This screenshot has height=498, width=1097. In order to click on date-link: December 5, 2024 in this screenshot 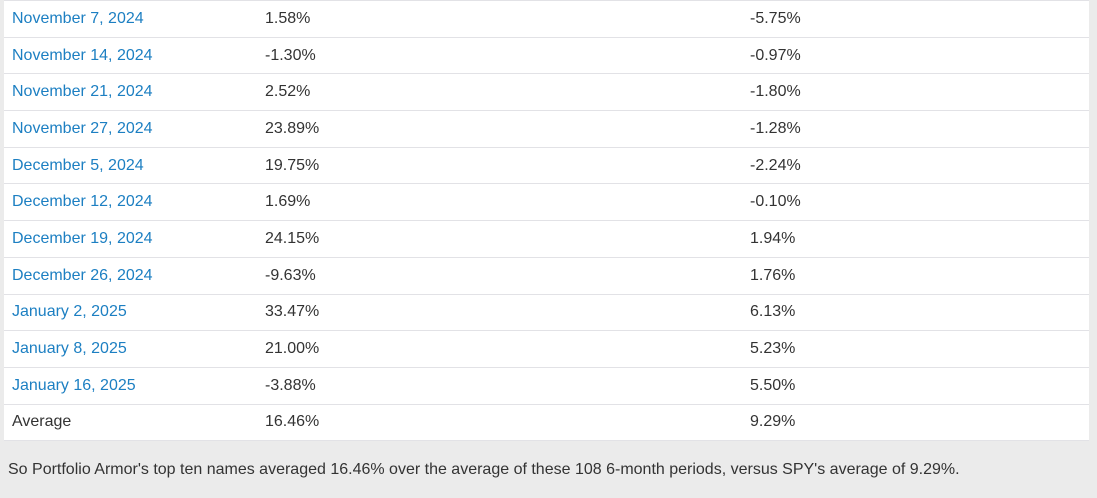, I will do `click(78, 165)`.